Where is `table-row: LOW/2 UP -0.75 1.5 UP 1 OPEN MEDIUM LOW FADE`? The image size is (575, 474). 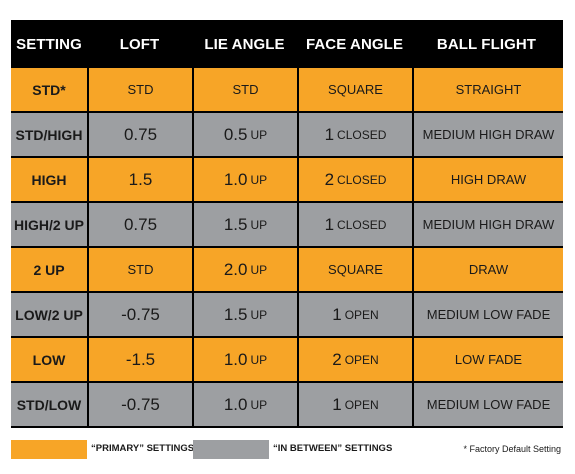
table-row: LOW/2 UP -0.75 1.5 UP 1 OPEN MEDIUM LOW FADE is located at coordinates (287, 314).